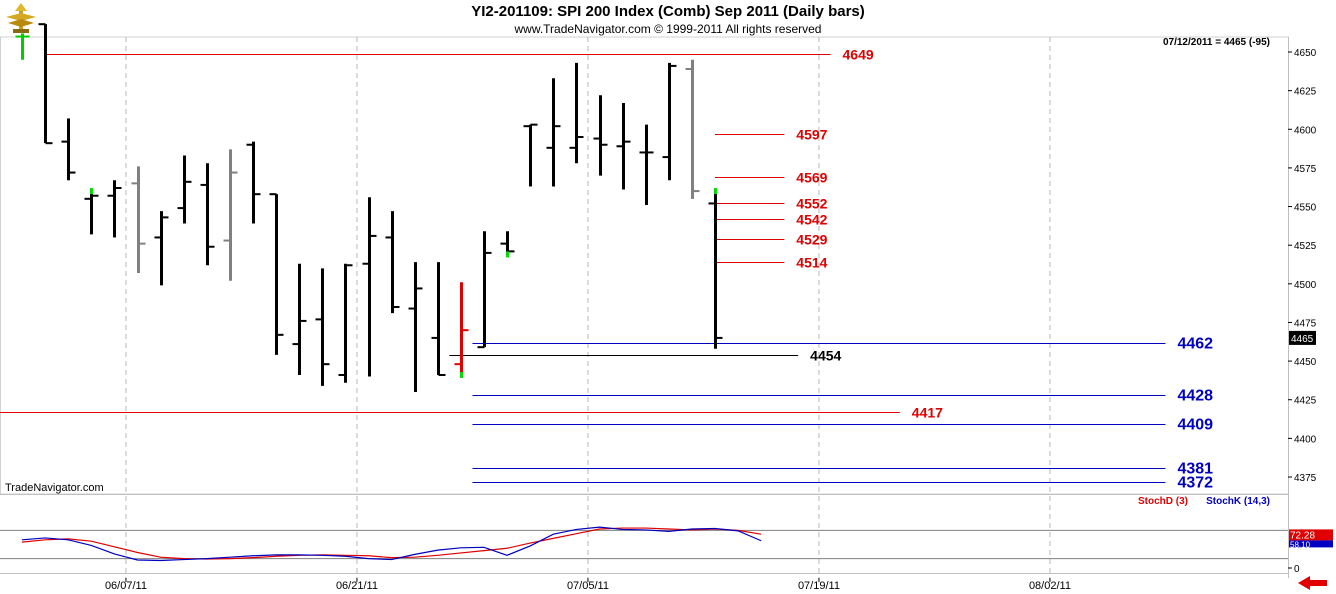 This screenshot has height=594, width=1336. I want to click on level-label-4417: 4417, so click(927, 413).